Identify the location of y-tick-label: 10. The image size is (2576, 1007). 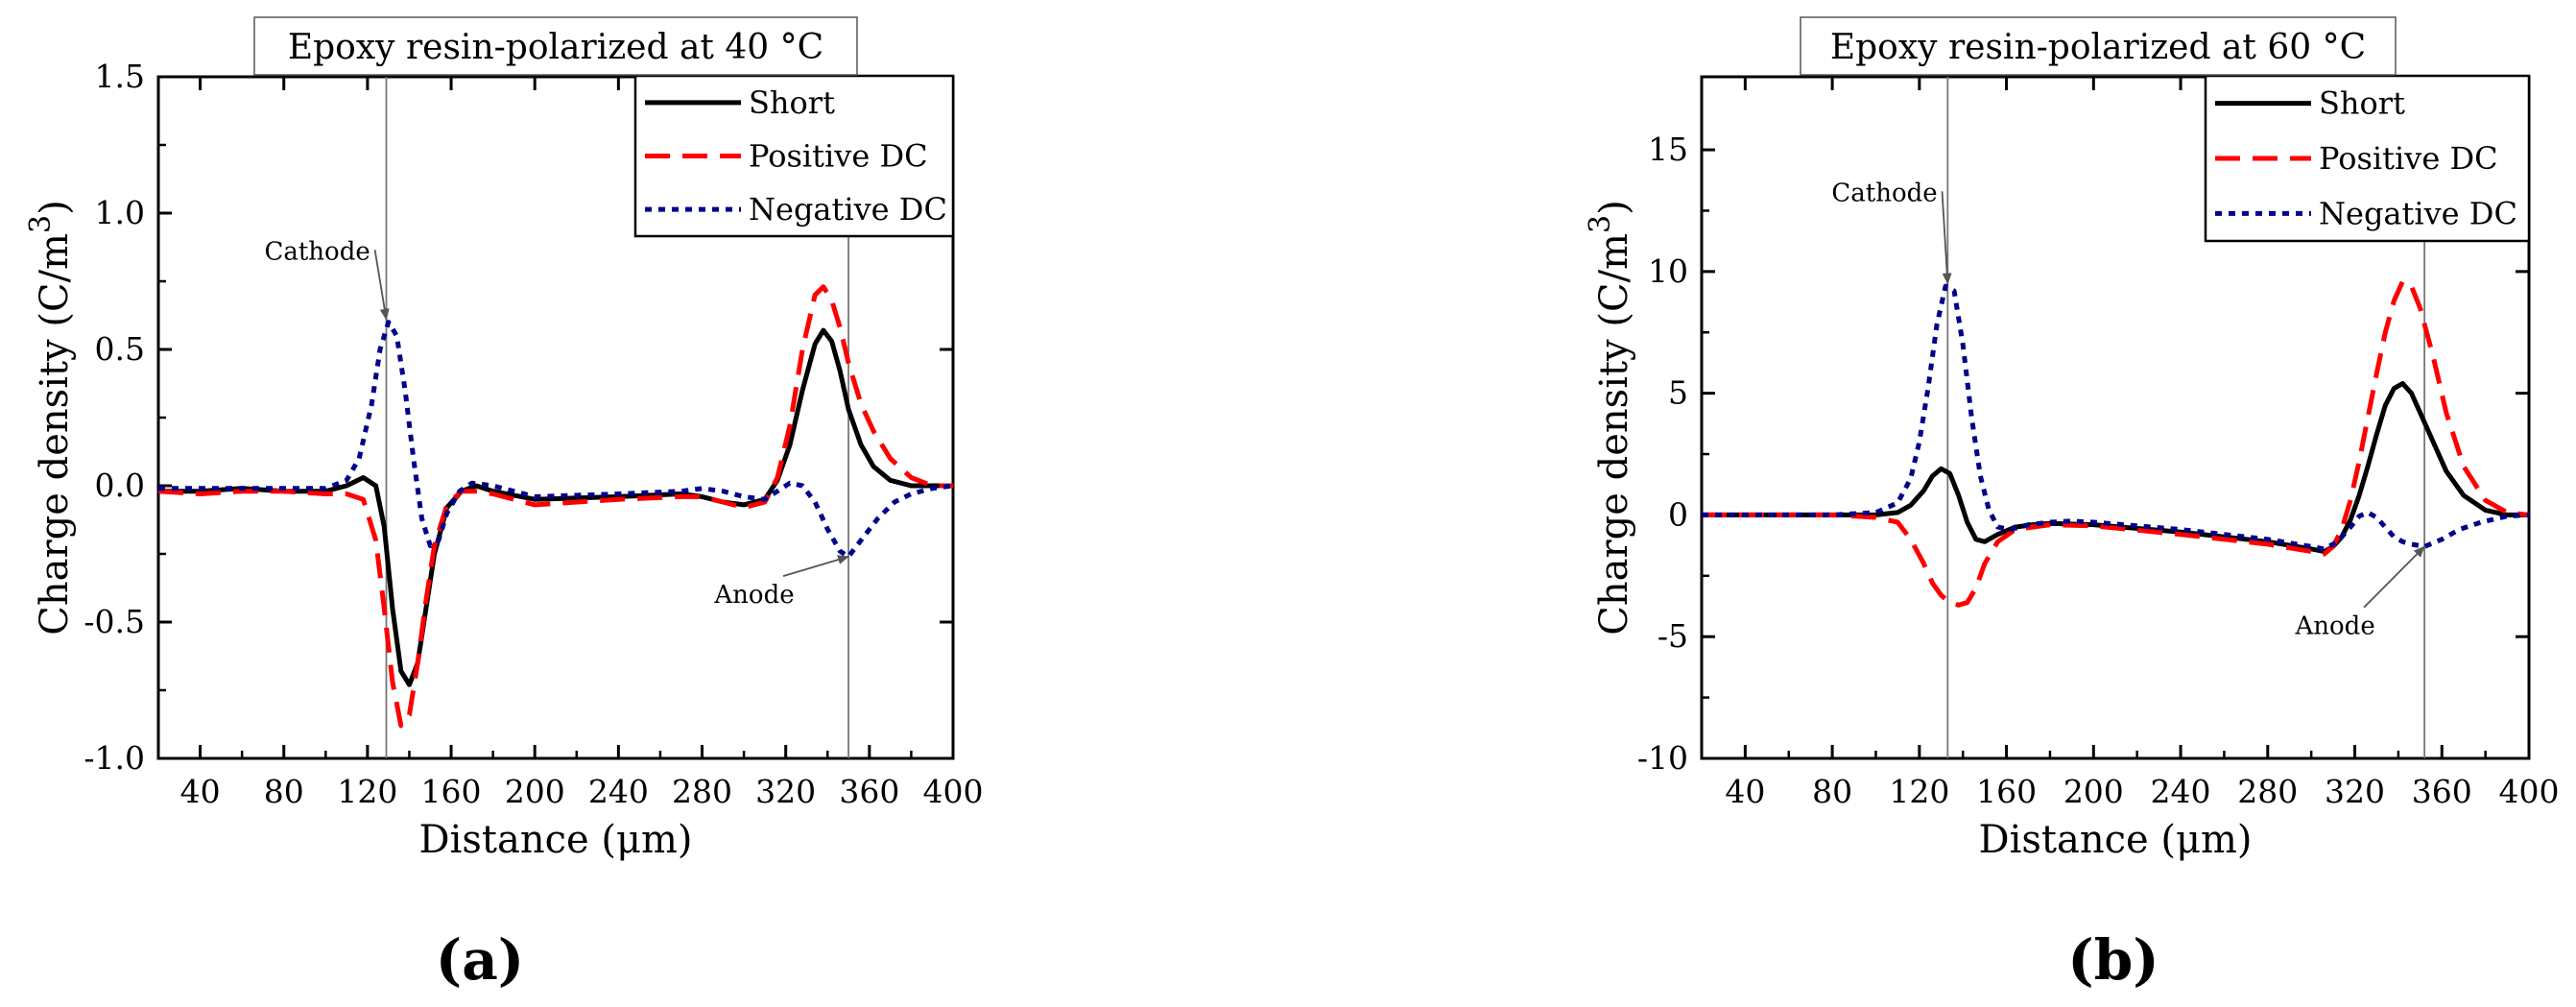
(1668, 271).